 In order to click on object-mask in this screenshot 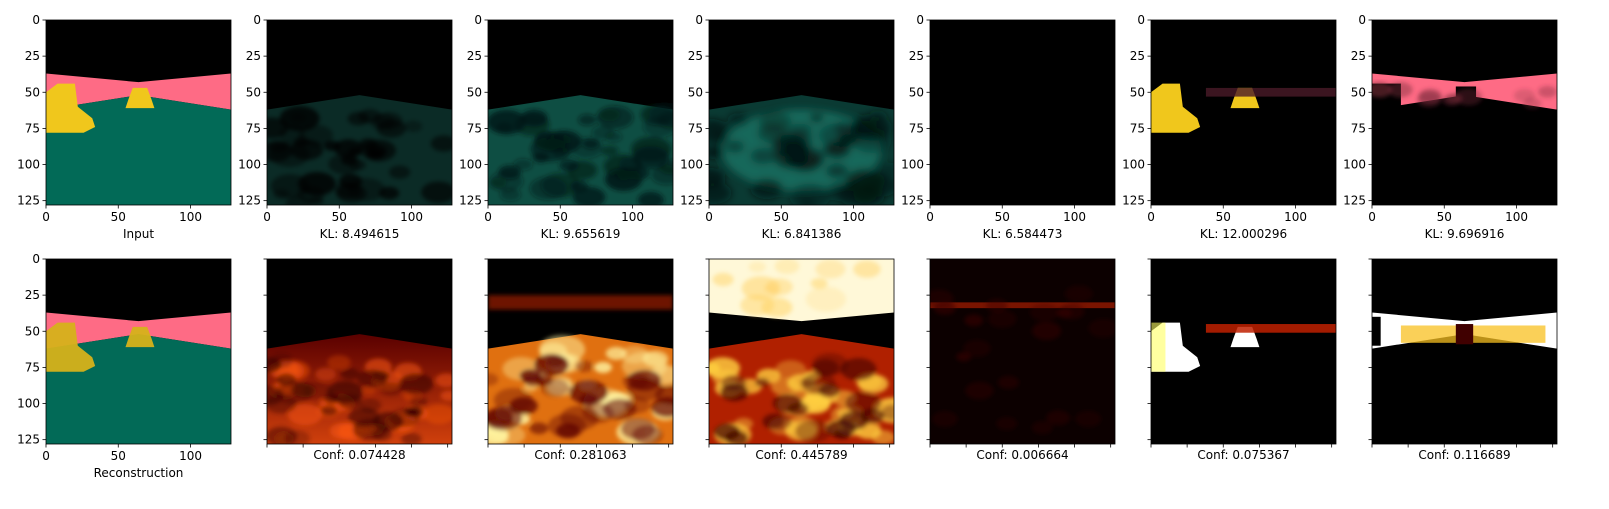, I will do `click(1376, 331)`.